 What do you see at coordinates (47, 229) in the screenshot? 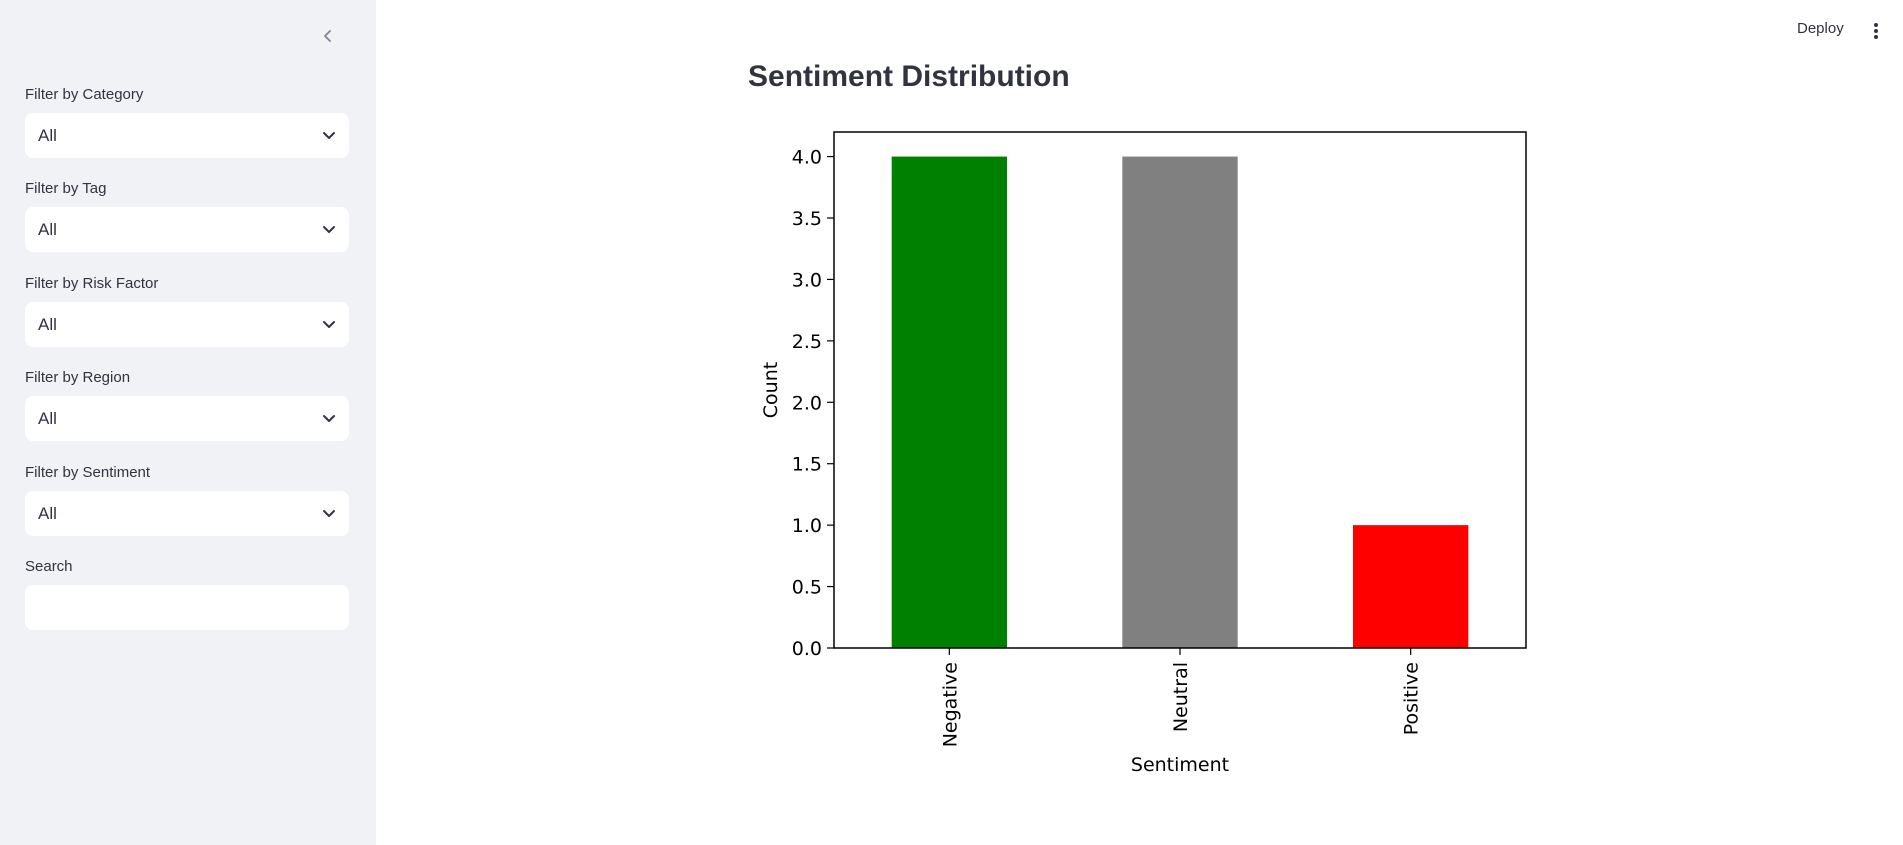
I see `tag-filter-value: All` at bounding box center [47, 229].